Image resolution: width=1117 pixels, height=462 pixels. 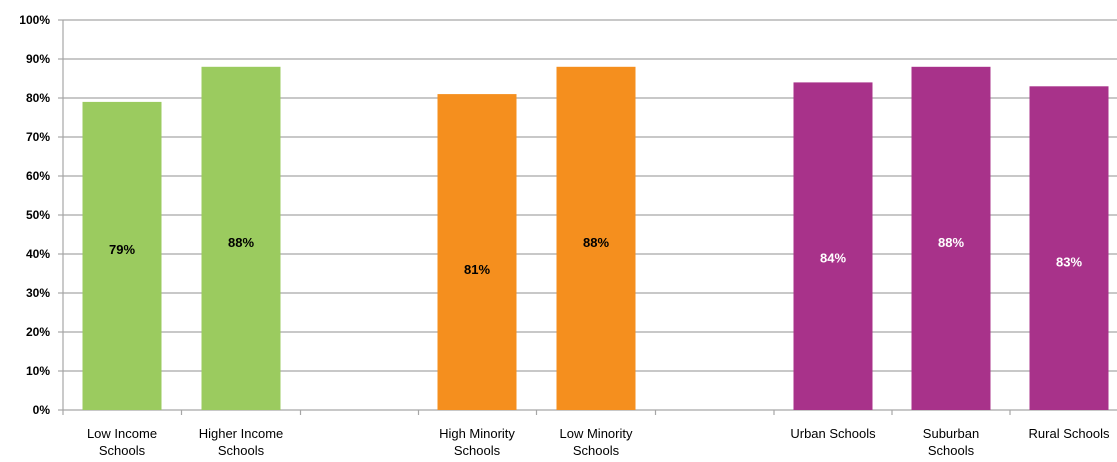 What do you see at coordinates (833, 433) in the screenshot?
I see `category-label: Urban Schools` at bounding box center [833, 433].